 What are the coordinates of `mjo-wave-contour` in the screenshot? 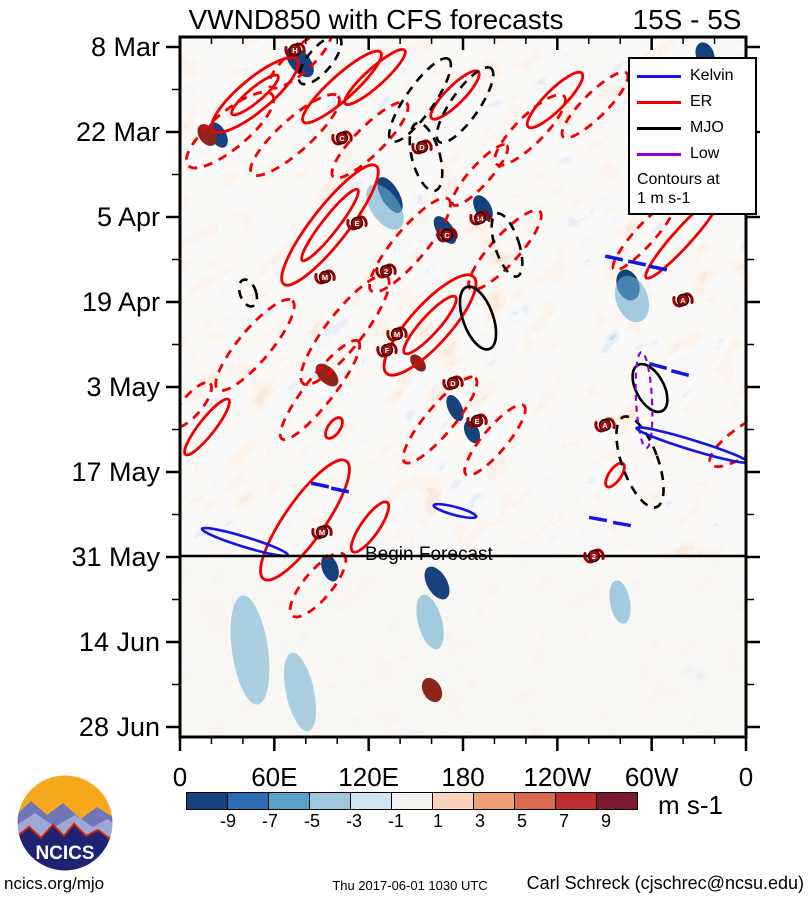 It's located at (478, 318).